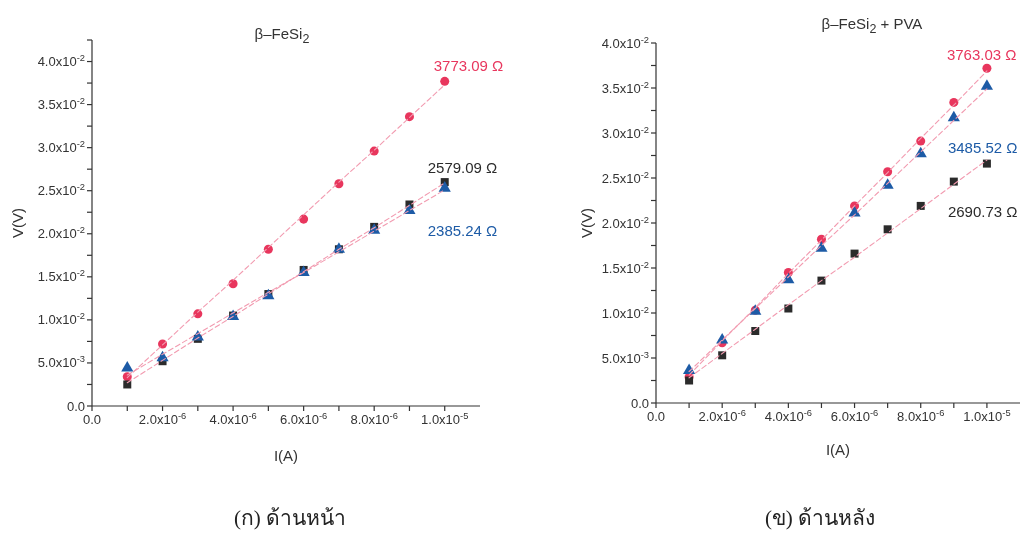  What do you see at coordinates (468, 66) in the screenshot?
I see `series-label: 3773.09 Ω` at bounding box center [468, 66].